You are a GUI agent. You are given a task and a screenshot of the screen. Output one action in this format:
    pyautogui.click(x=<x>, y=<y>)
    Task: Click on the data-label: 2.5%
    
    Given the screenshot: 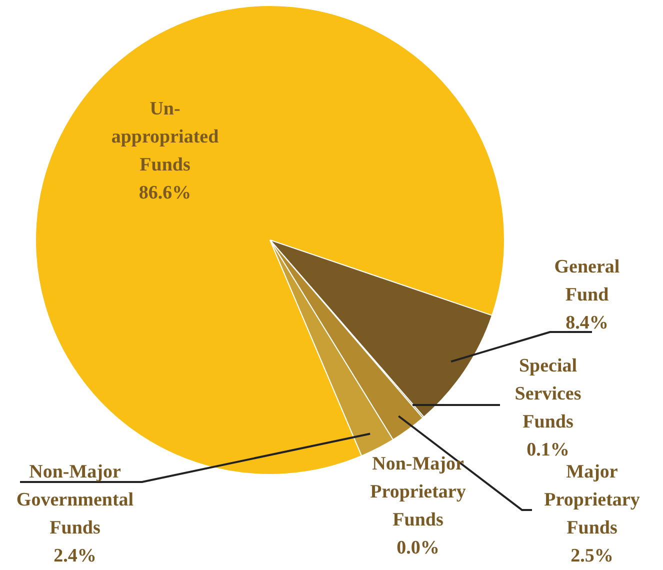 What is the action you would take?
    pyautogui.click(x=592, y=555)
    